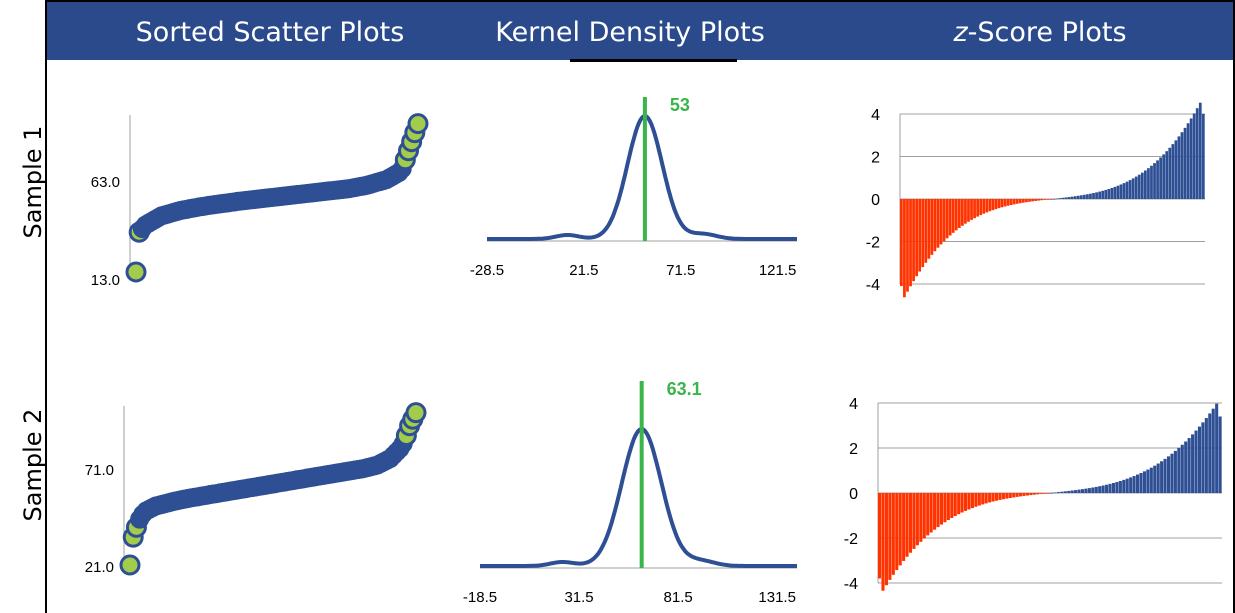  I want to click on y-tick-label: 63.0, so click(105, 182).